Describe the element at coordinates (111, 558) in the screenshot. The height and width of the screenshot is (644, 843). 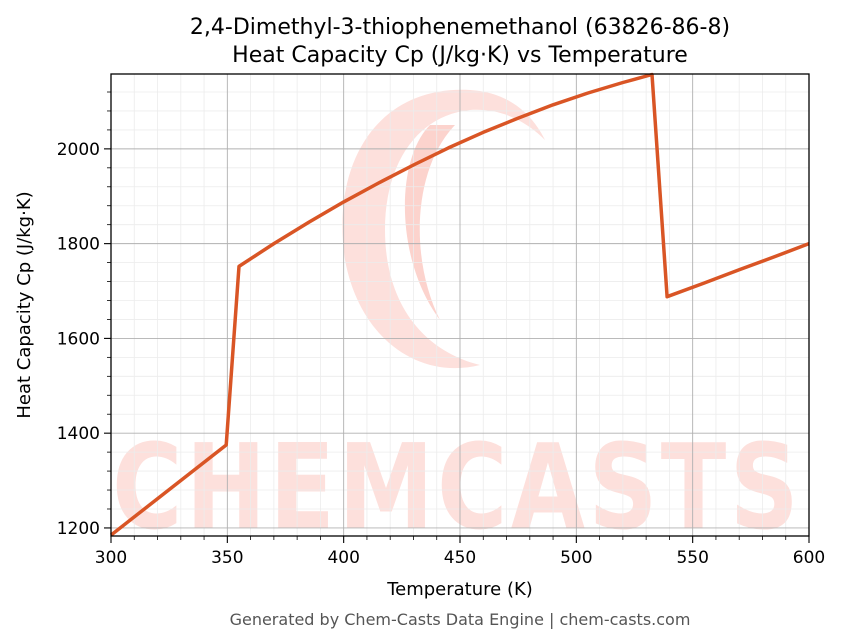
I see `x-tick-label: 300` at that location.